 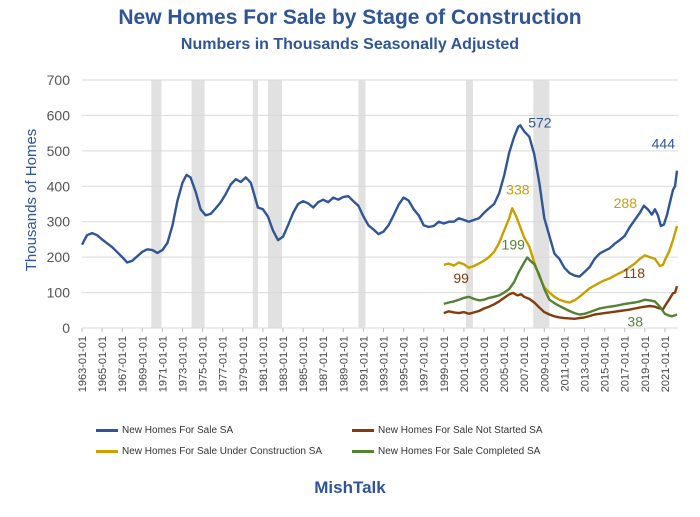 What do you see at coordinates (59, 257) in the screenshot?
I see `y-tick-label: 200` at bounding box center [59, 257].